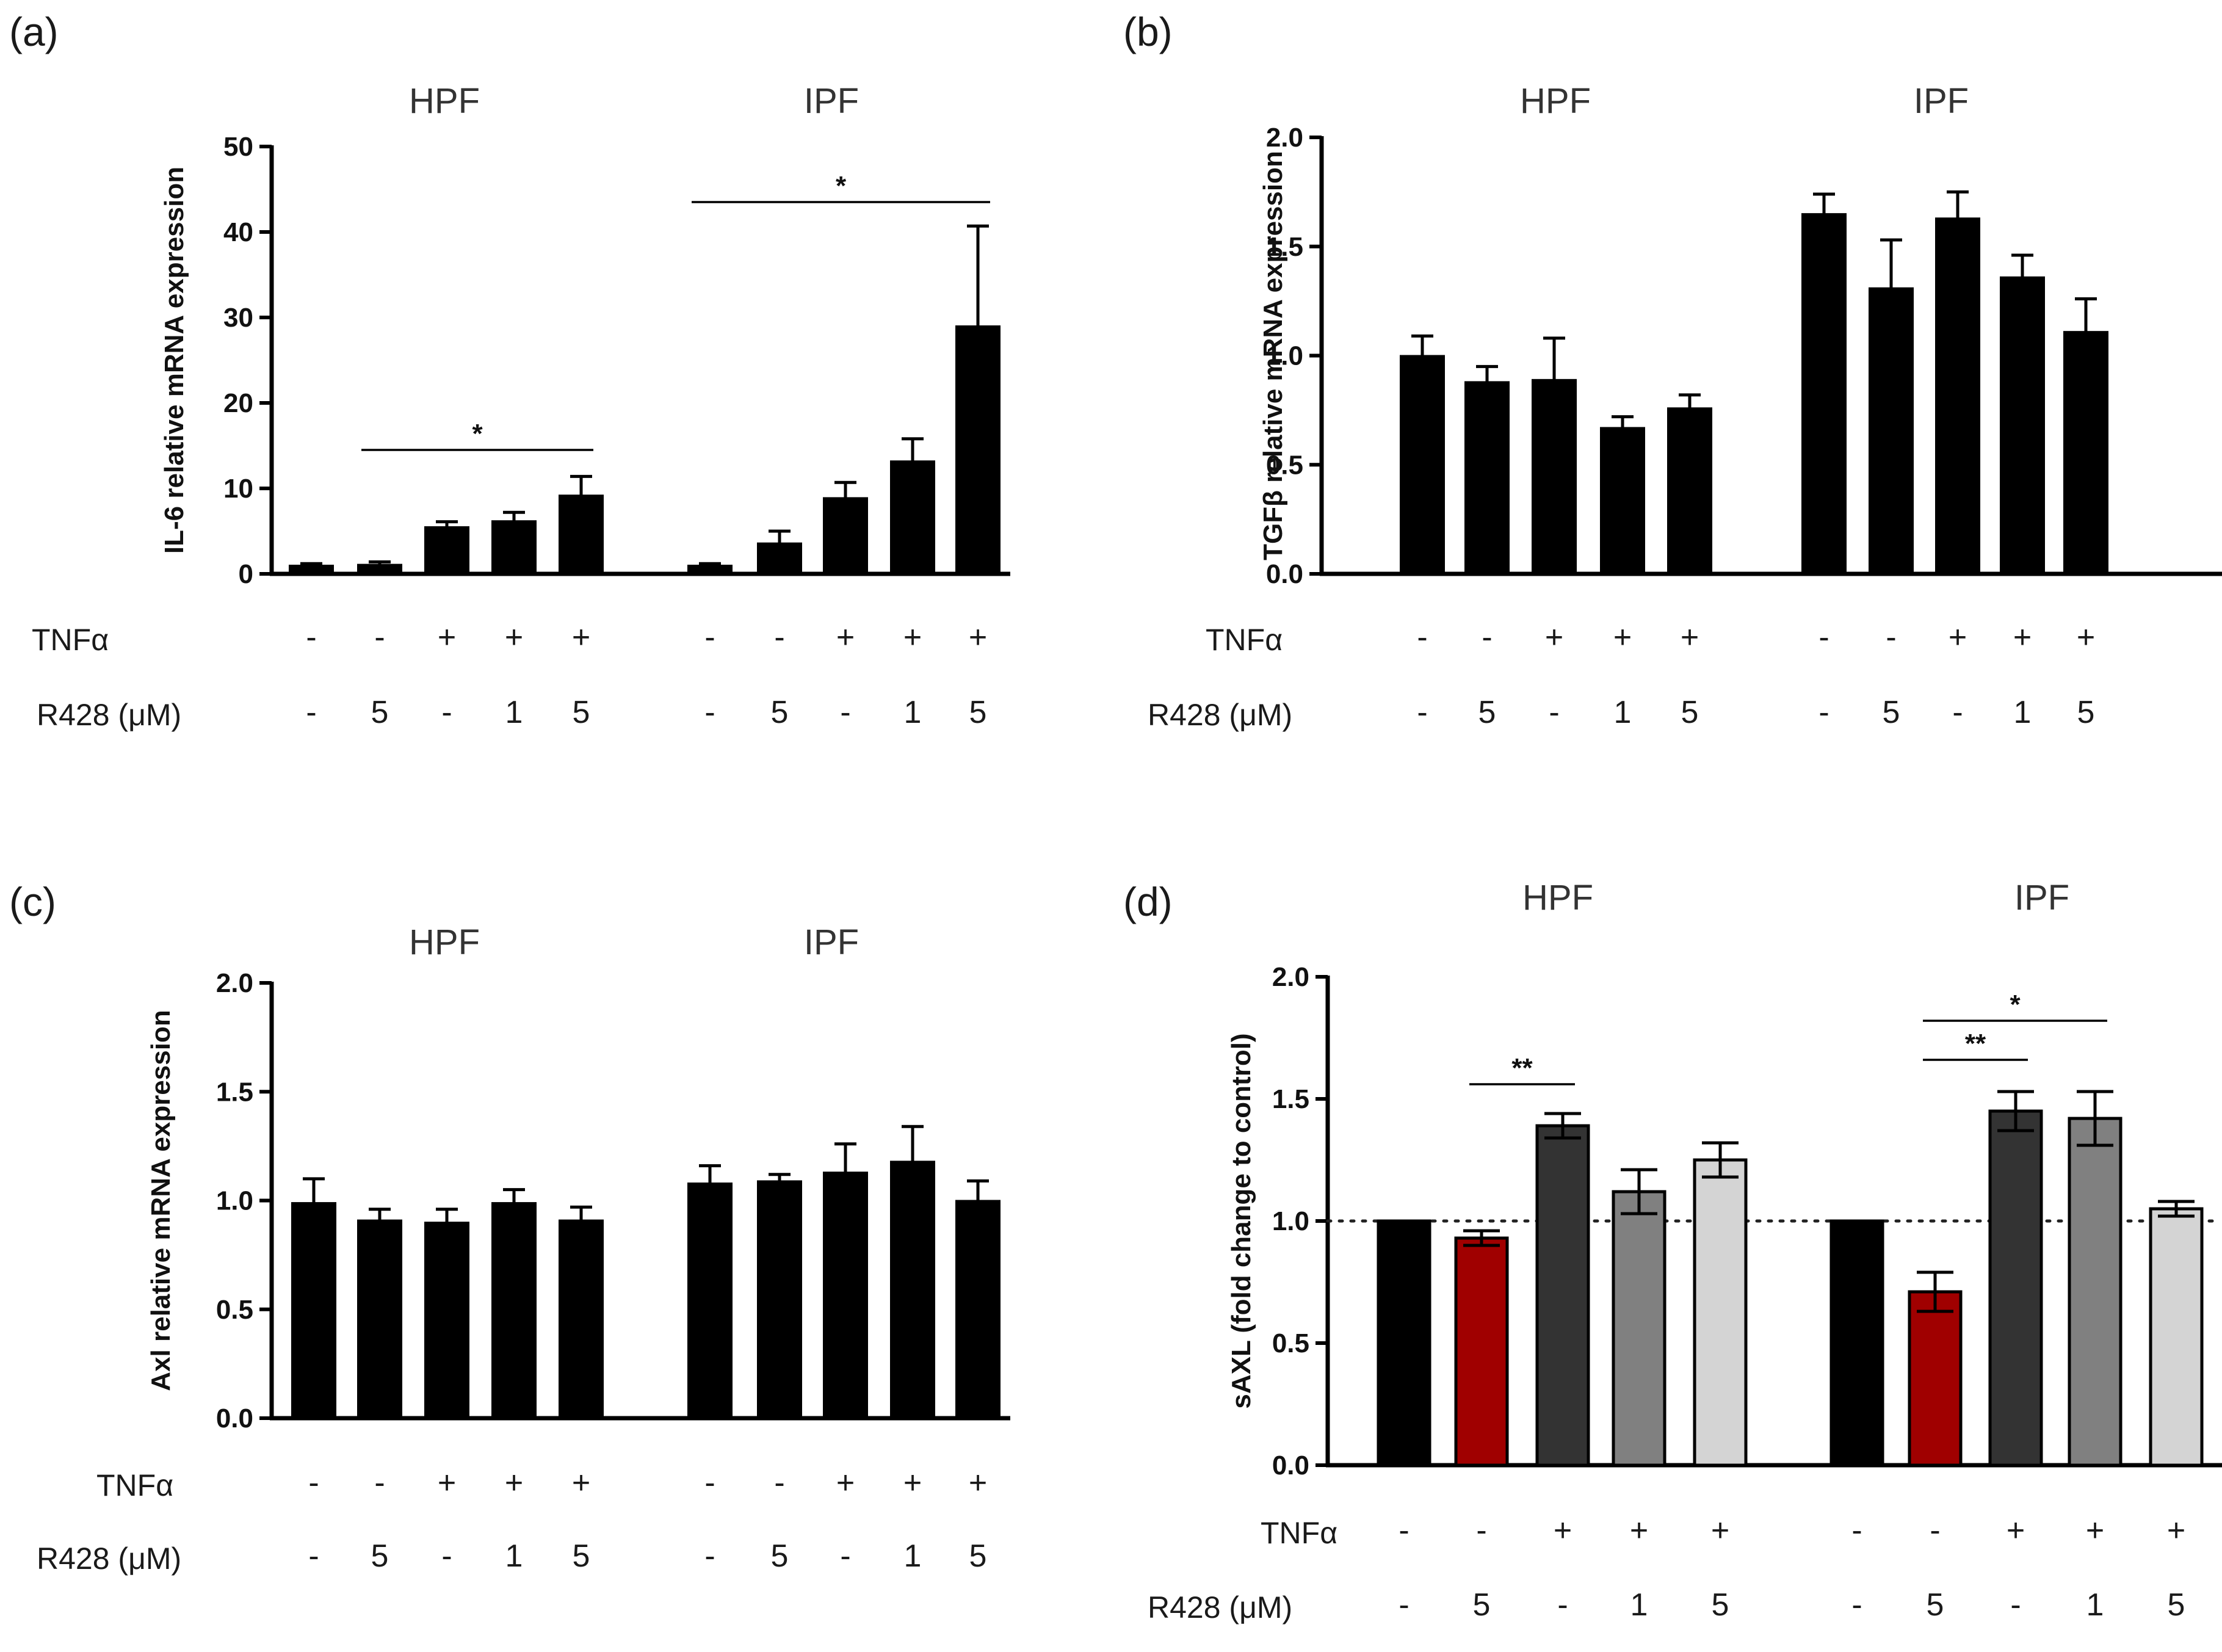 The image size is (2222, 1652). Describe the element at coordinates (841, 186) in the screenshot. I see `significance-label: *` at that location.